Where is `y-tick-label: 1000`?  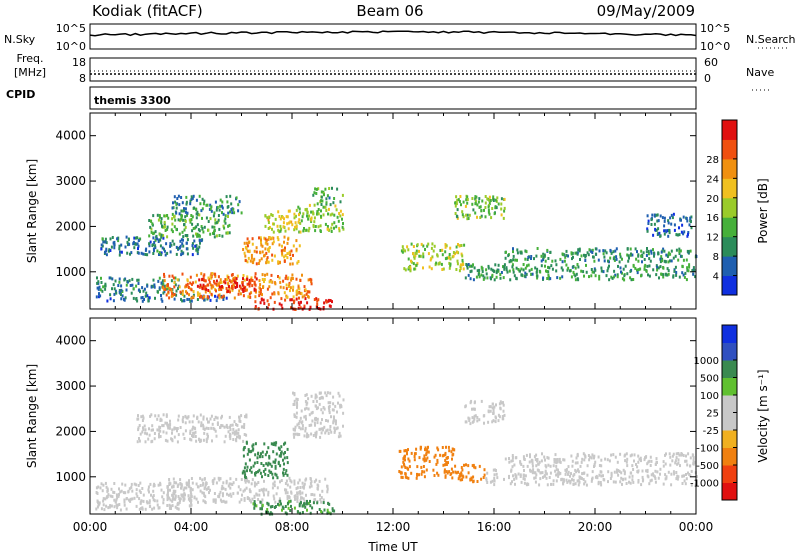 y-tick-label: 1000 is located at coordinates (70, 272).